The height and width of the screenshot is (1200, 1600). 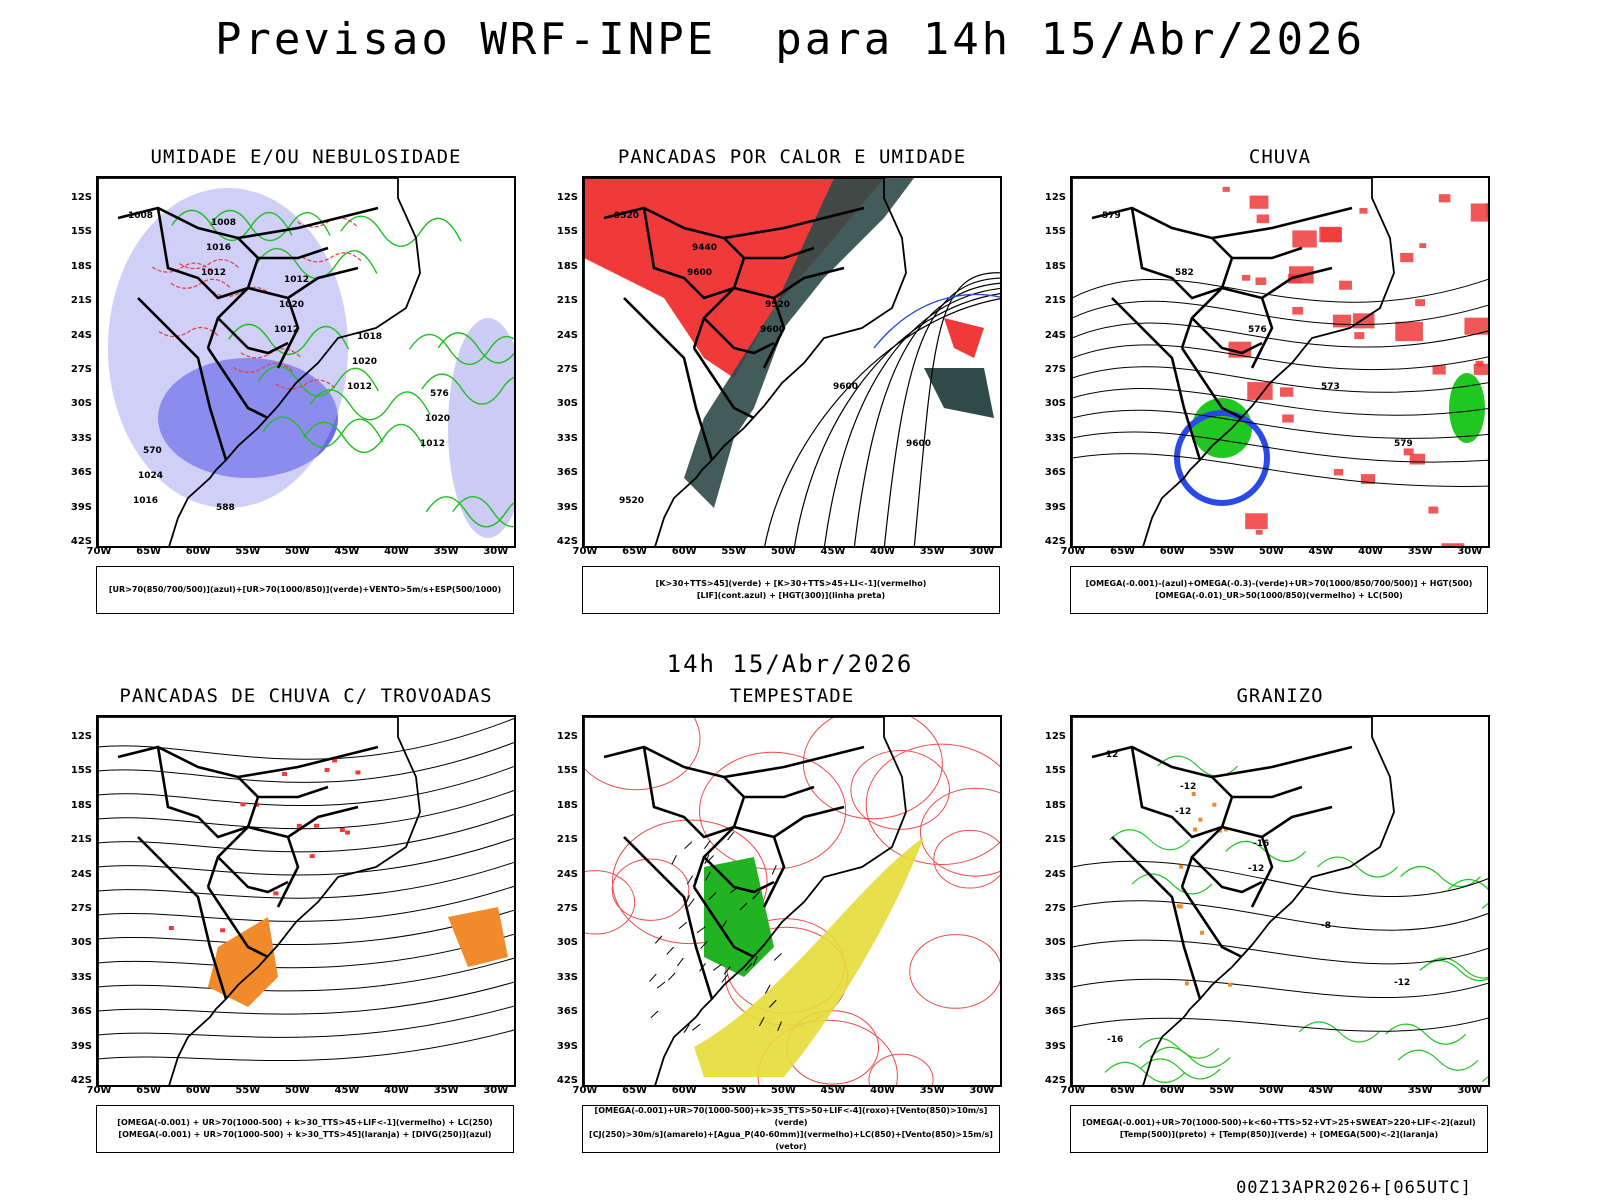 I want to click on contour-label: 582, so click(x=1184, y=273).